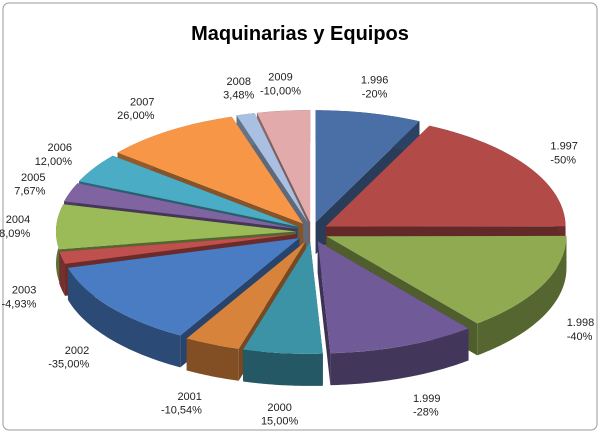 The image size is (600, 433). Describe the element at coordinates (375, 81) in the screenshot. I see `category-label: 1.996` at that location.